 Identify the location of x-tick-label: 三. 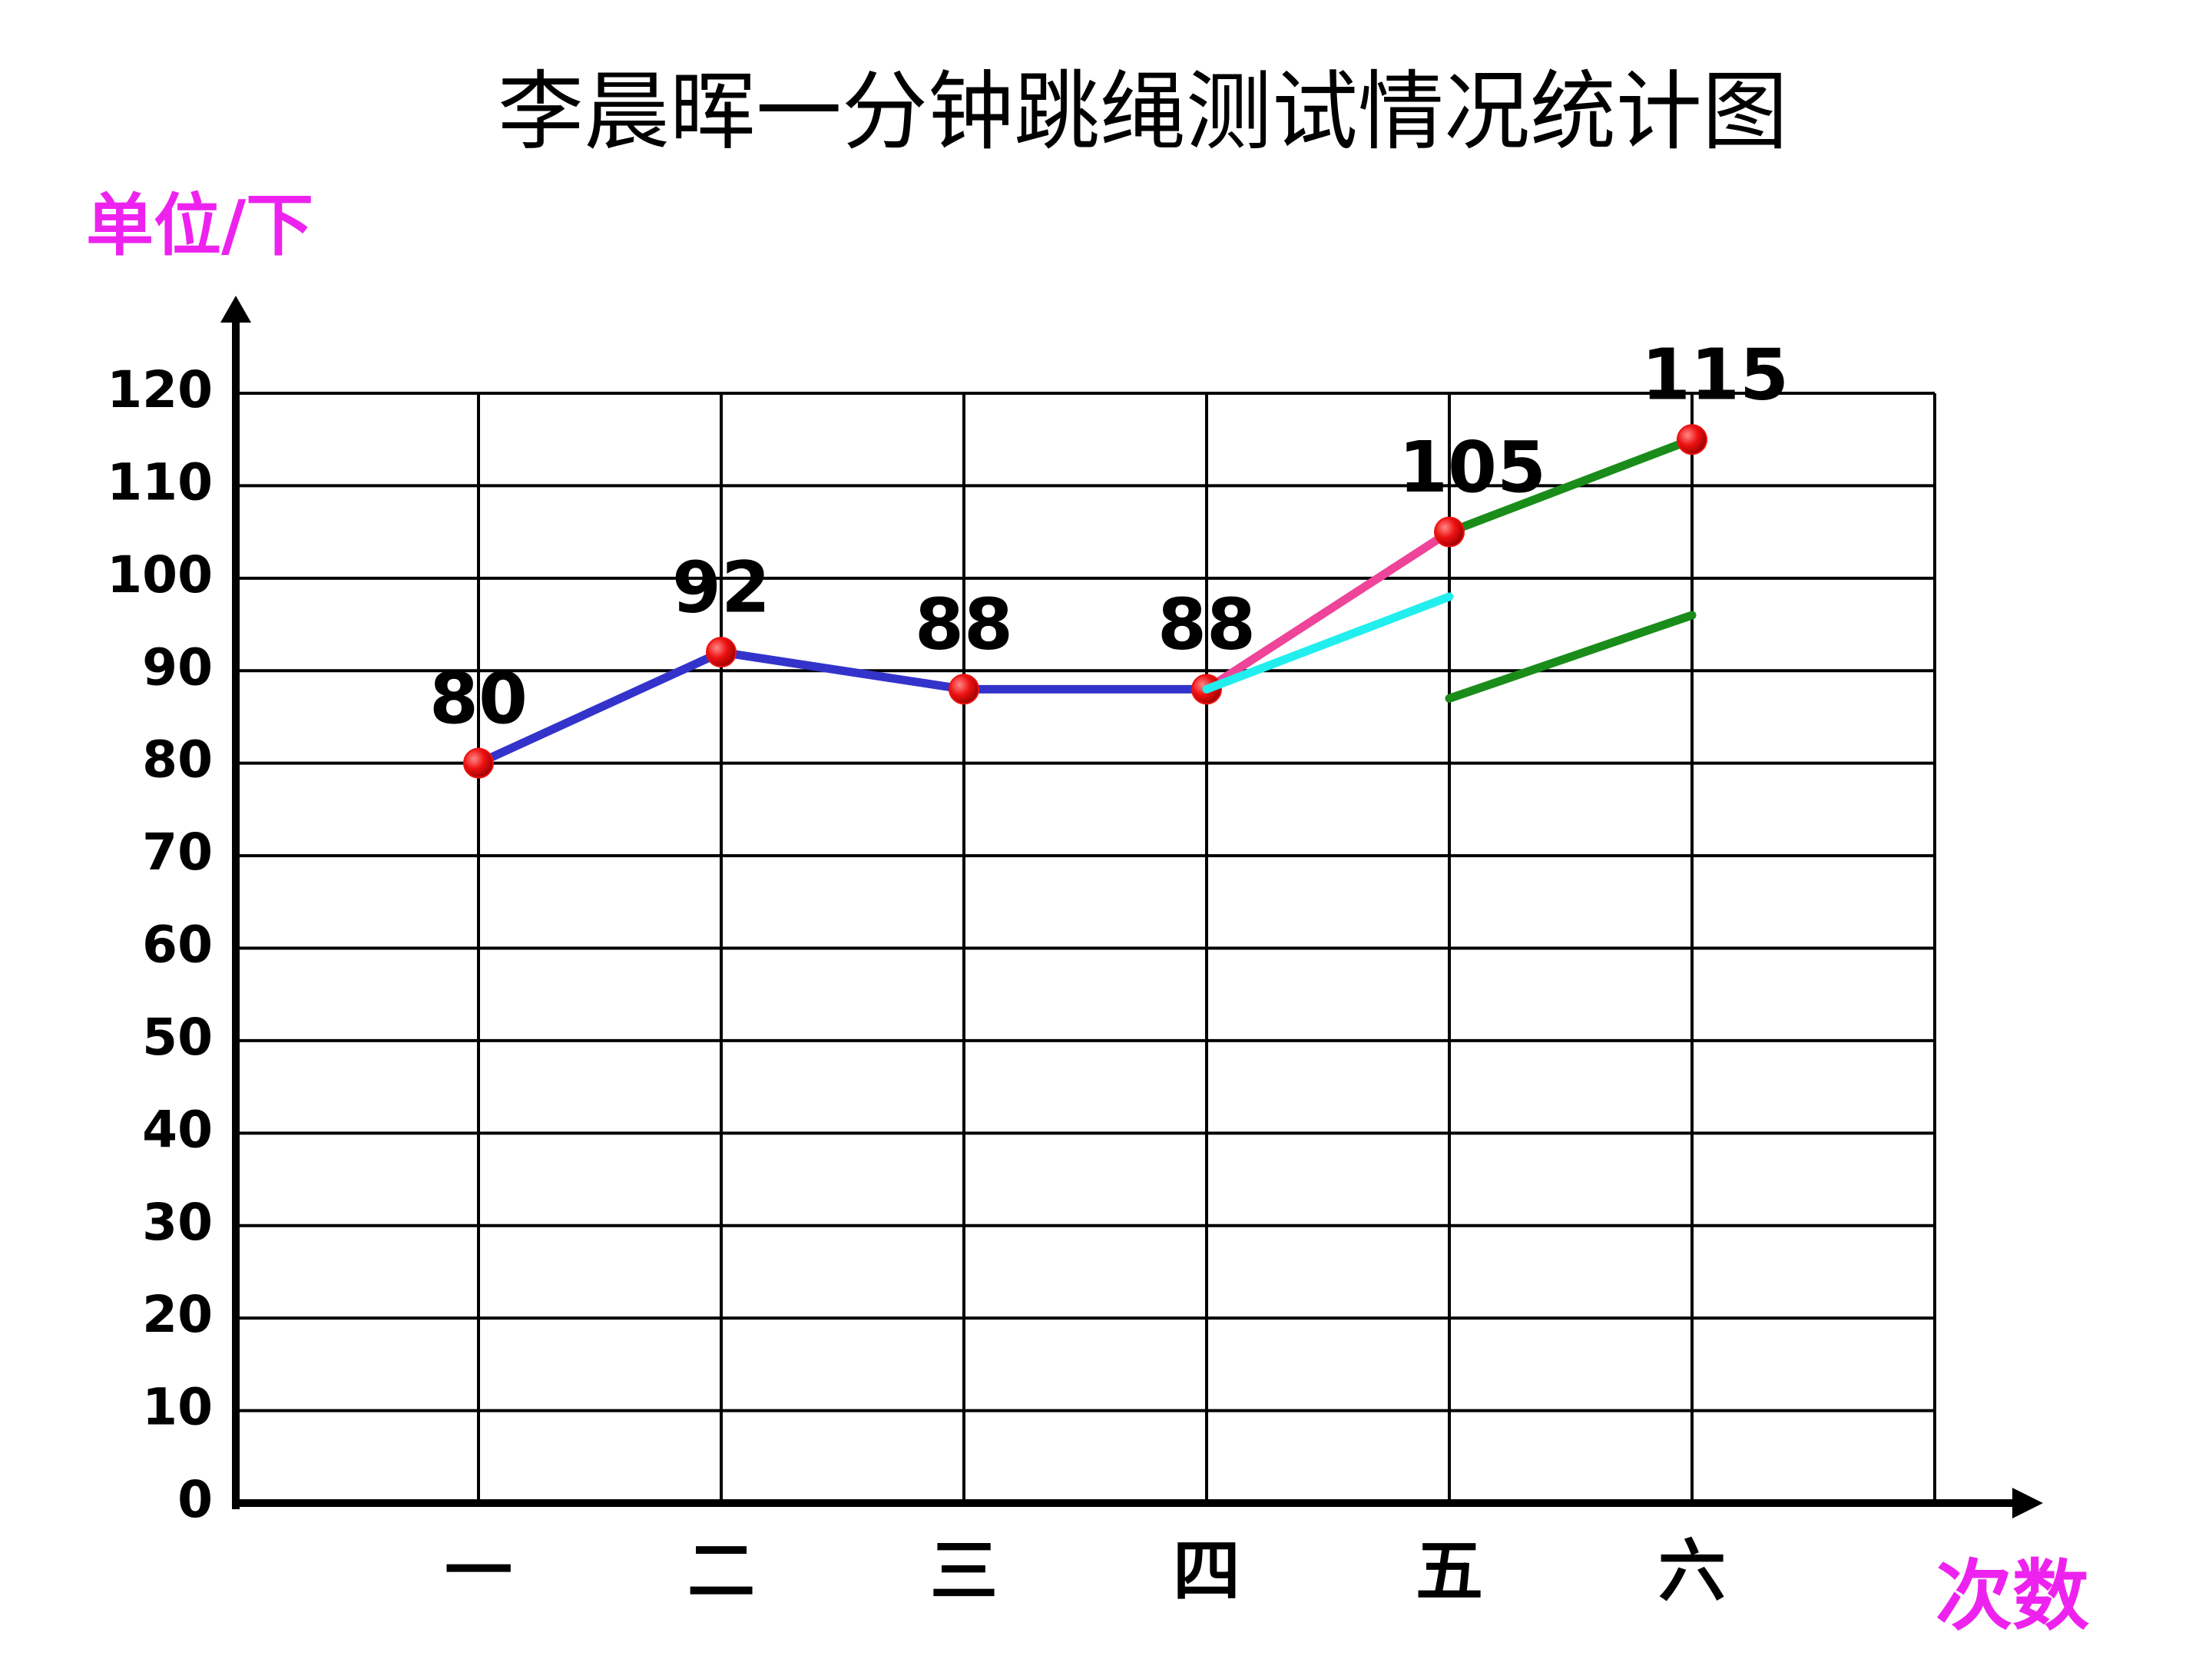
(964, 1572).